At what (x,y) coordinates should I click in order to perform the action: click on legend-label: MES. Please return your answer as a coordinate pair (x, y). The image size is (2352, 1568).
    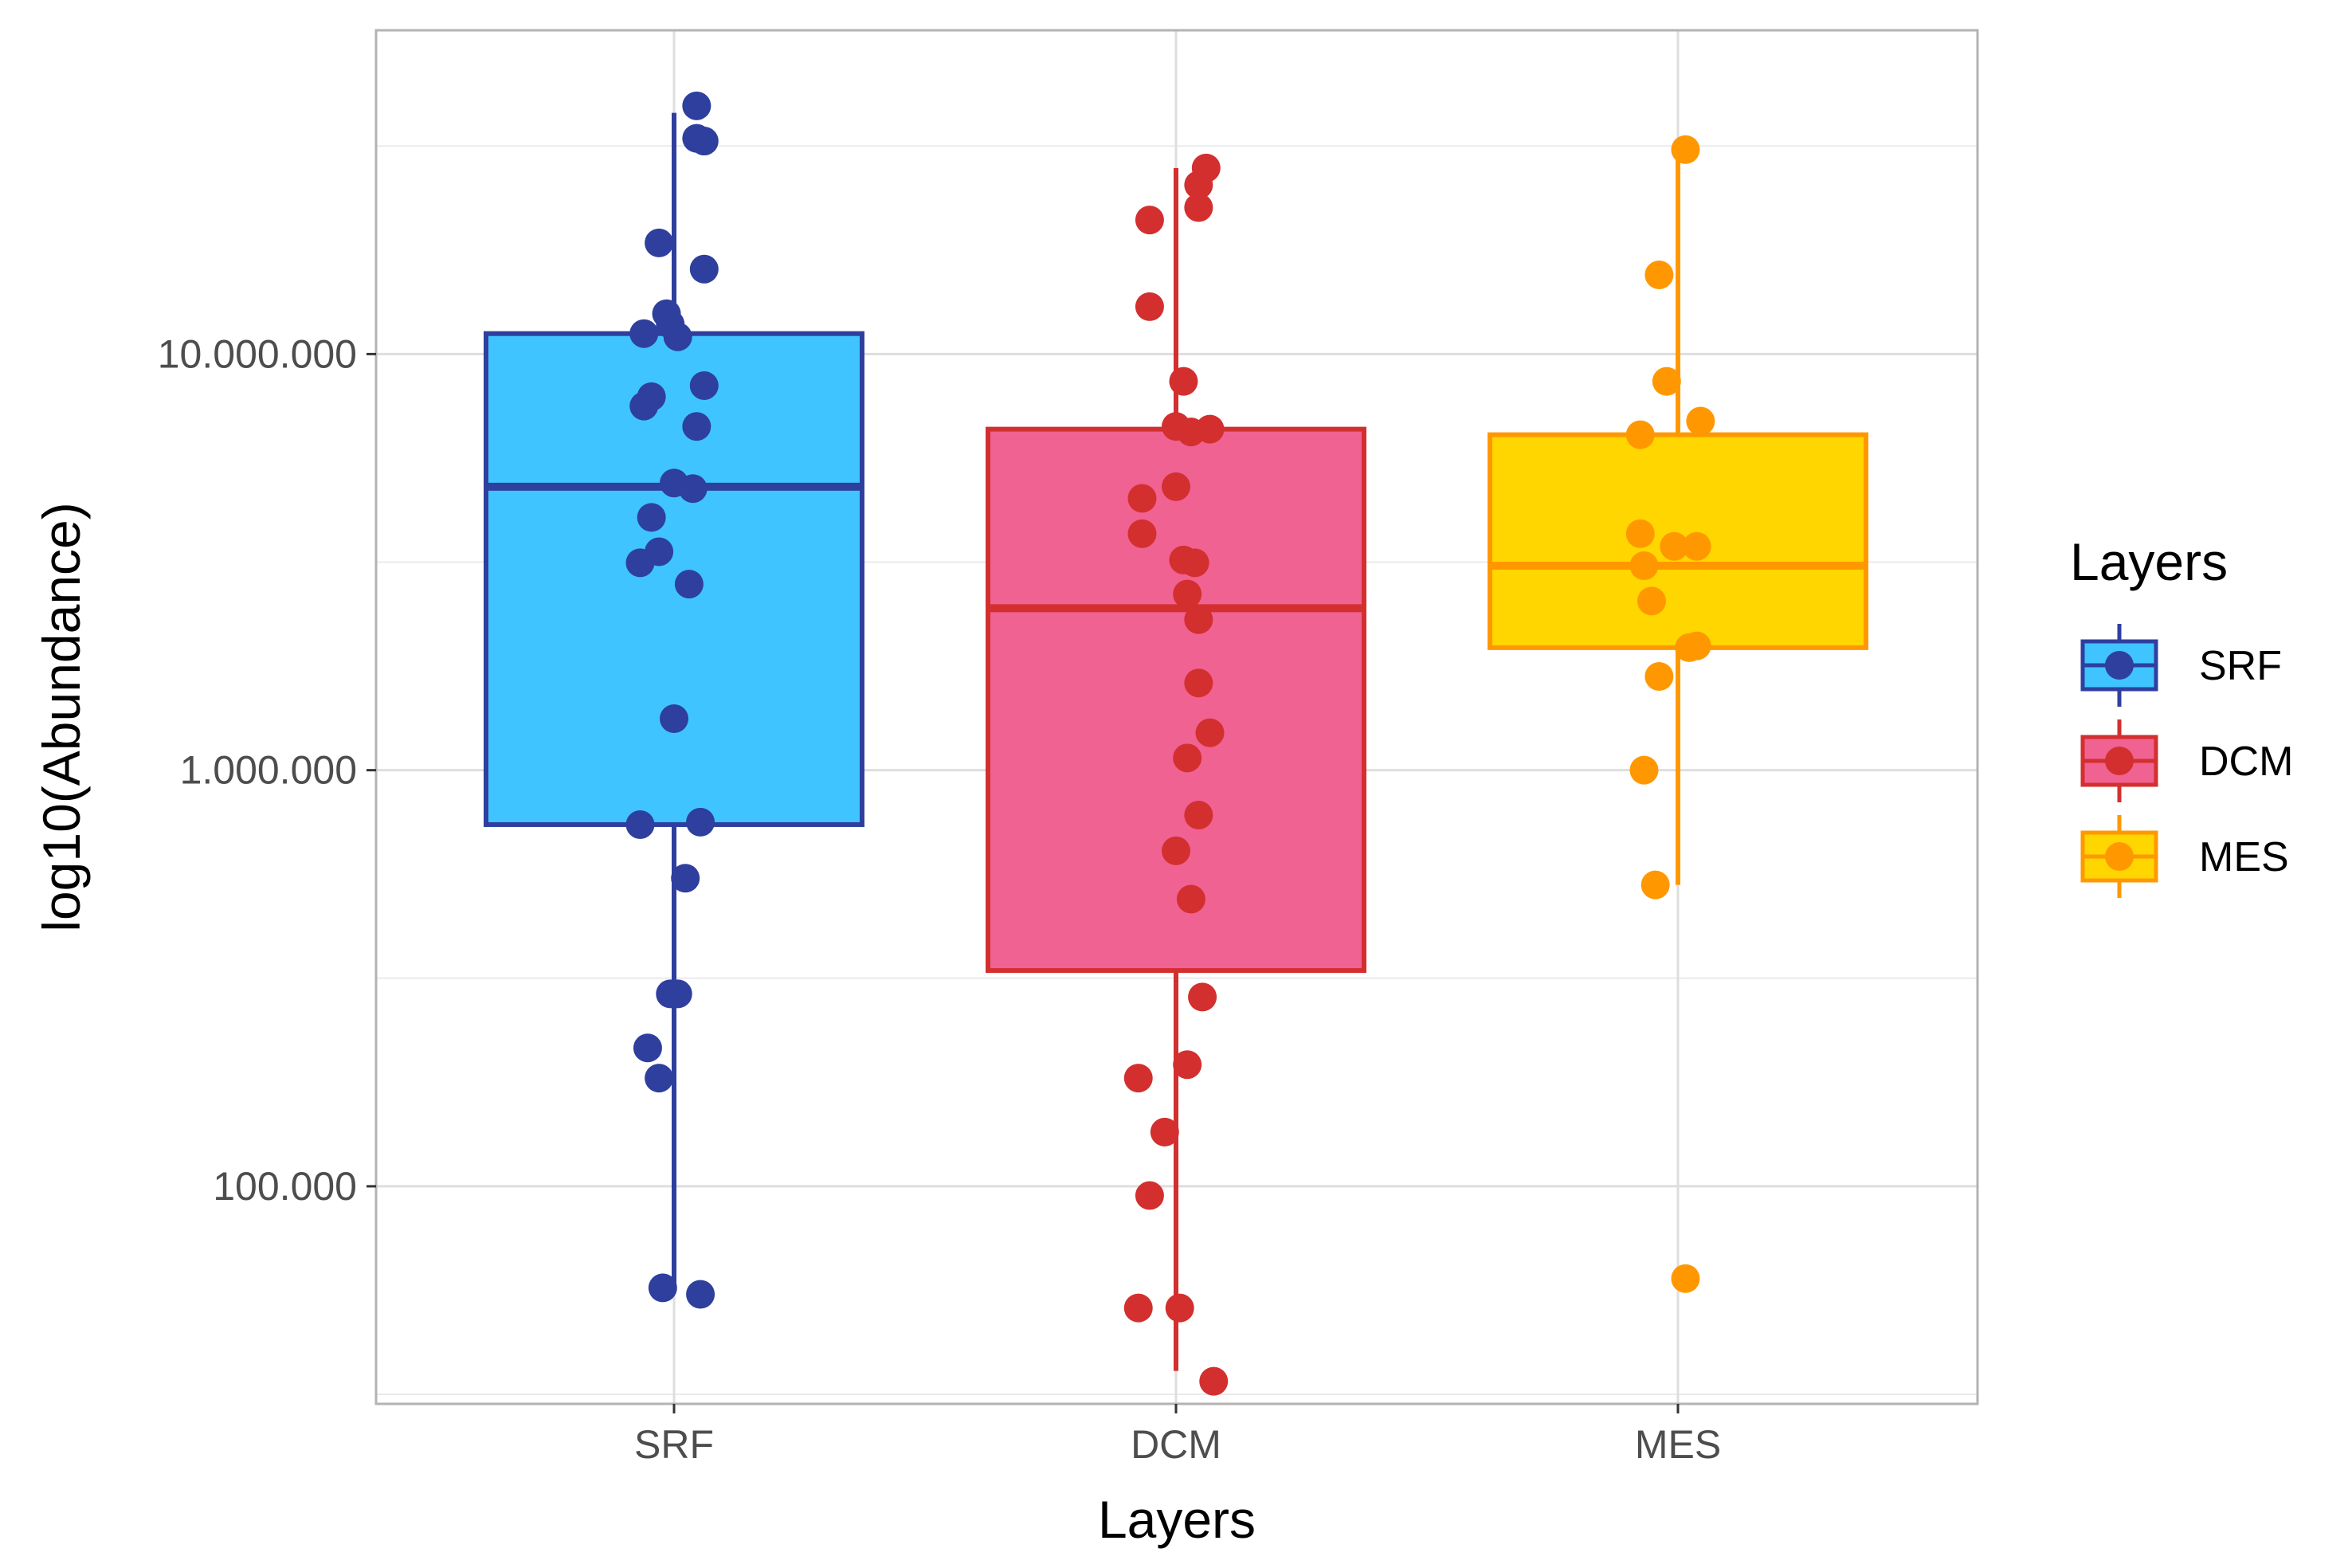
    Looking at the image, I should click on (2244, 857).